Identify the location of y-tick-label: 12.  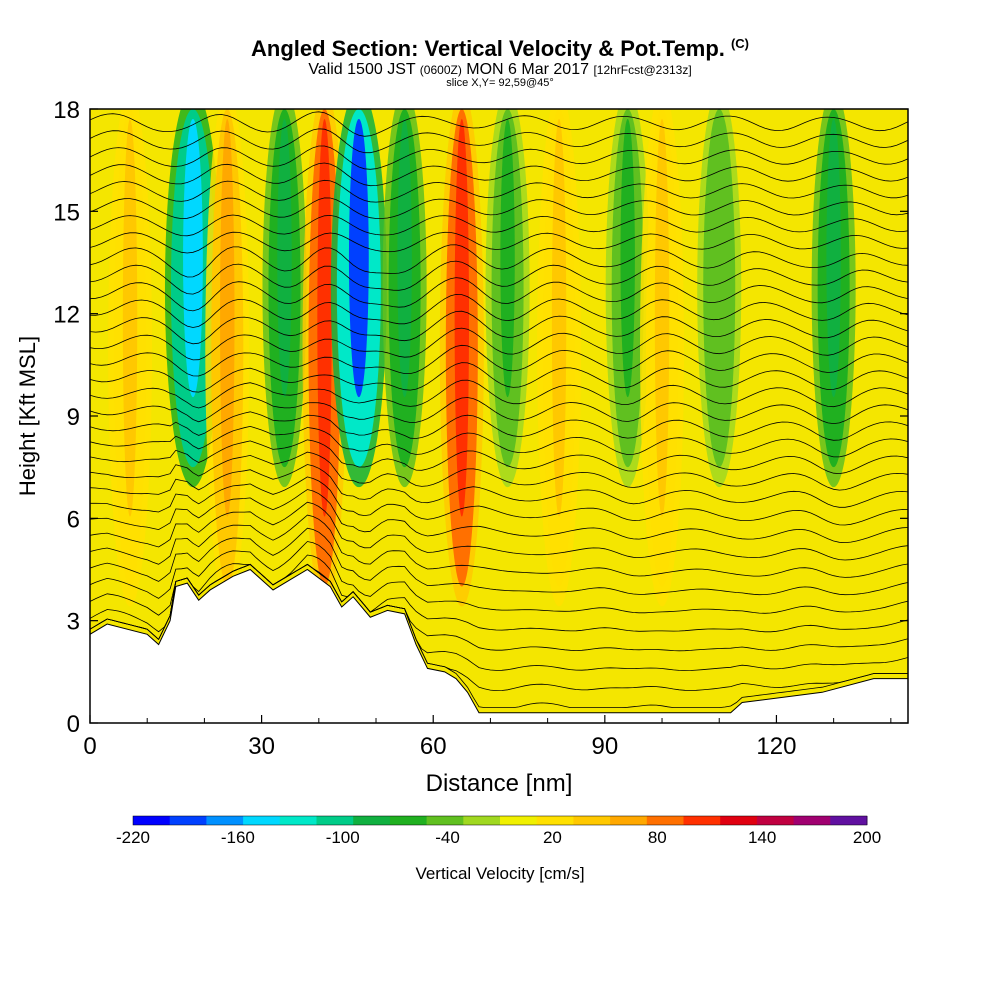
(66, 315).